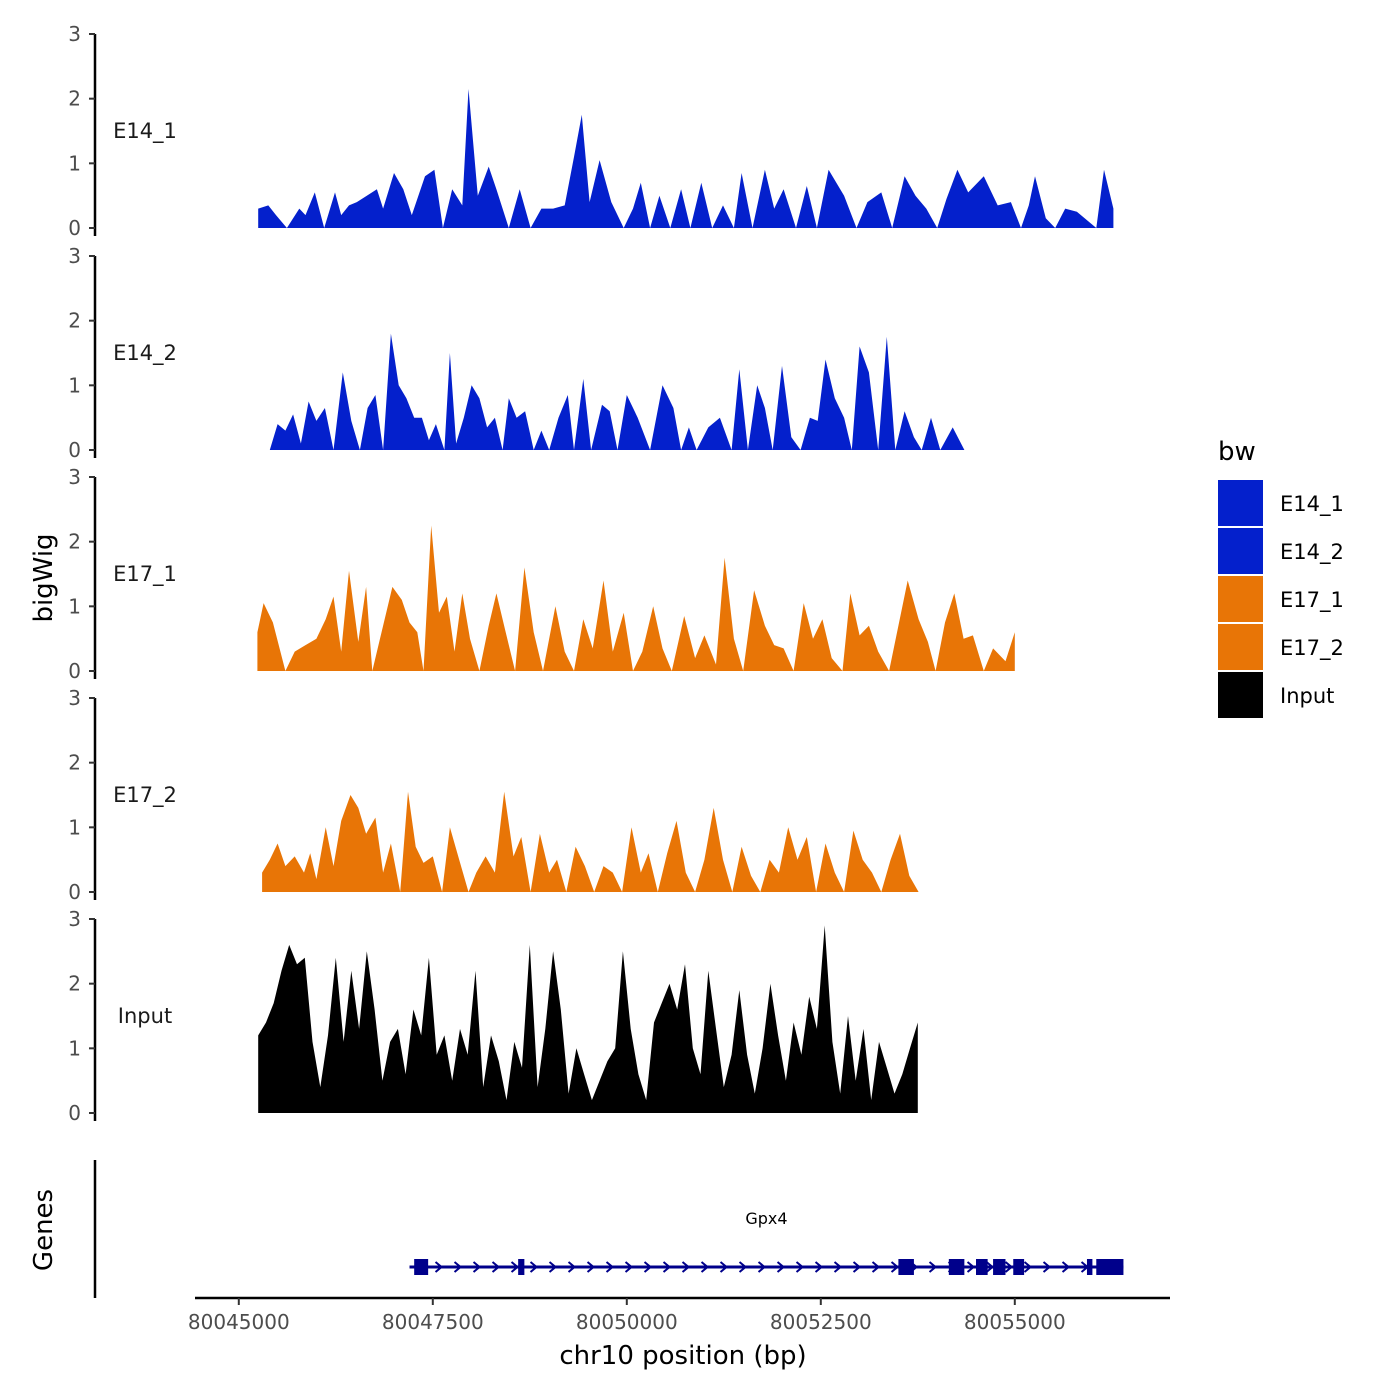 This screenshot has width=1400, height=1400. I want to click on track-Input: 0 1 2 3 Input, so click(493, 1016).